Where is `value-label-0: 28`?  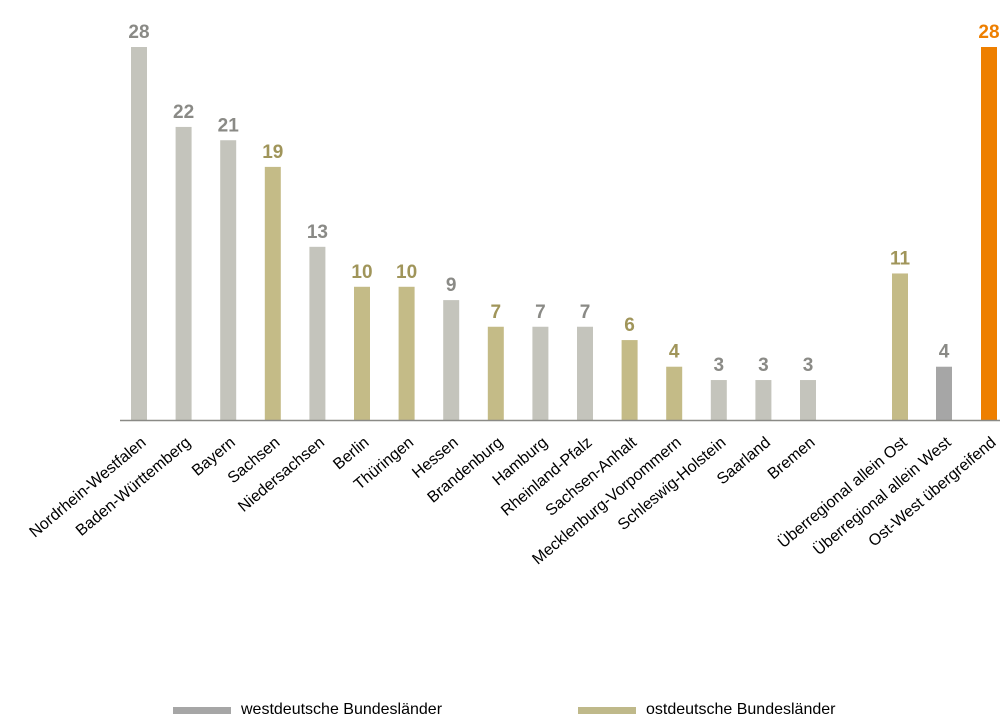 value-label-0: 28 is located at coordinates (138, 32).